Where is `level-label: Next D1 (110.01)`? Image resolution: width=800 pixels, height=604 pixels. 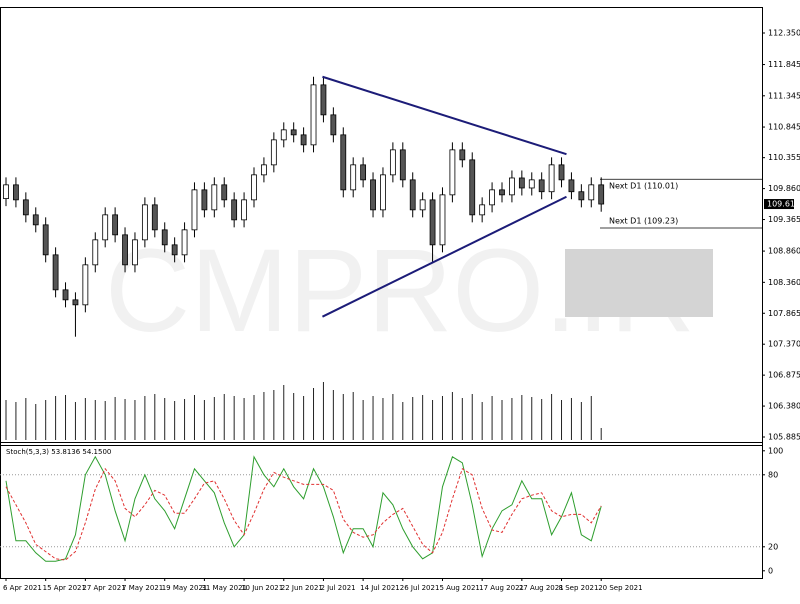
level-label: Next D1 (110.01) is located at coordinates (643, 186).